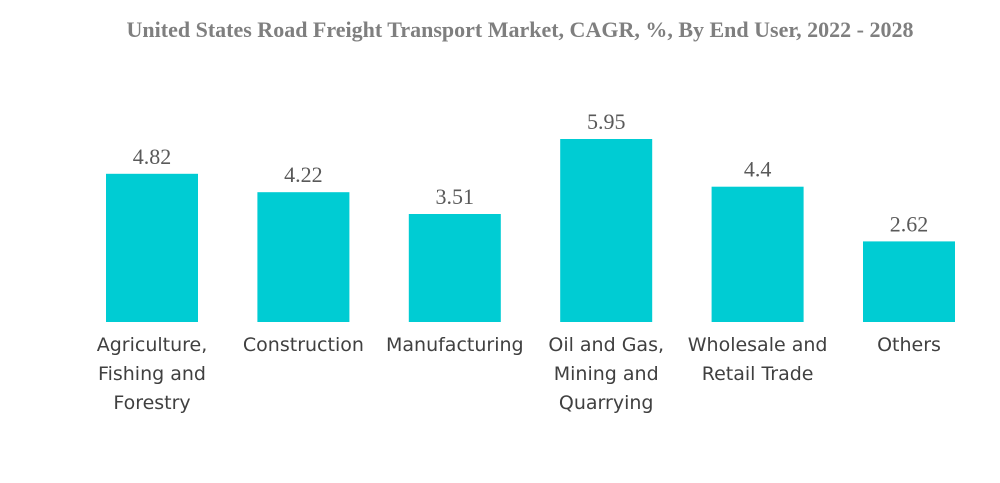 The image size is (1000, 483). I want to click on category-label-line: Manufacturing, so click(455, 345).